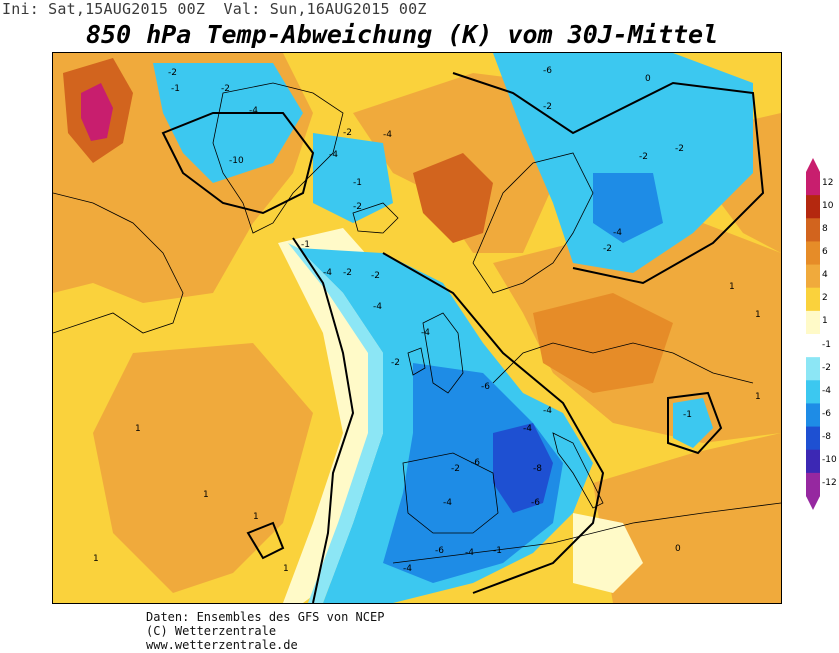 The height and width of the screenshot is (653, 839). Describe the element at coordinates (211, 631) in the screenshot. I see `footer-copyright: (C) Wetterzentrale` at that location.